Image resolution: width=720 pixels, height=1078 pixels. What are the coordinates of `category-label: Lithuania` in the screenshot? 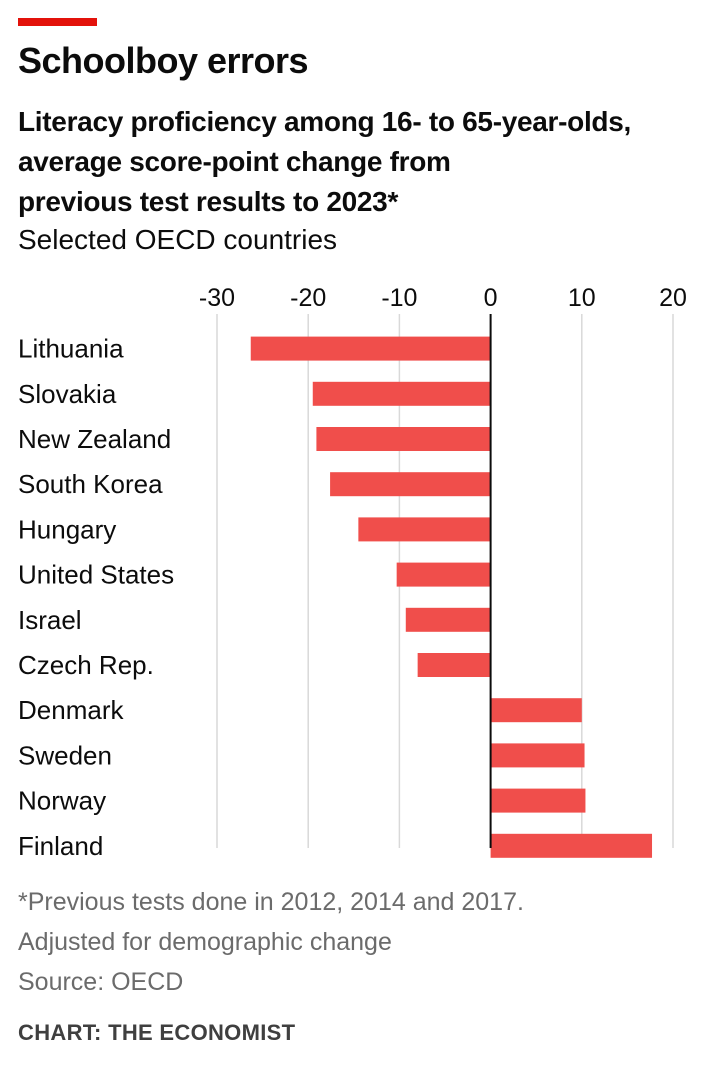 It's located at (71, 349).